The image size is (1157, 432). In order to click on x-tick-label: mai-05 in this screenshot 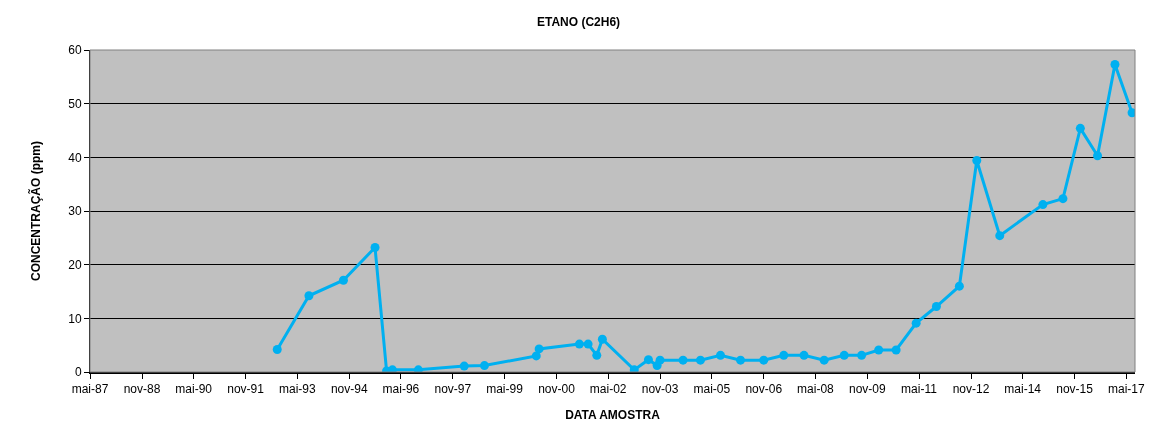, I will do `click(712, 389)`.